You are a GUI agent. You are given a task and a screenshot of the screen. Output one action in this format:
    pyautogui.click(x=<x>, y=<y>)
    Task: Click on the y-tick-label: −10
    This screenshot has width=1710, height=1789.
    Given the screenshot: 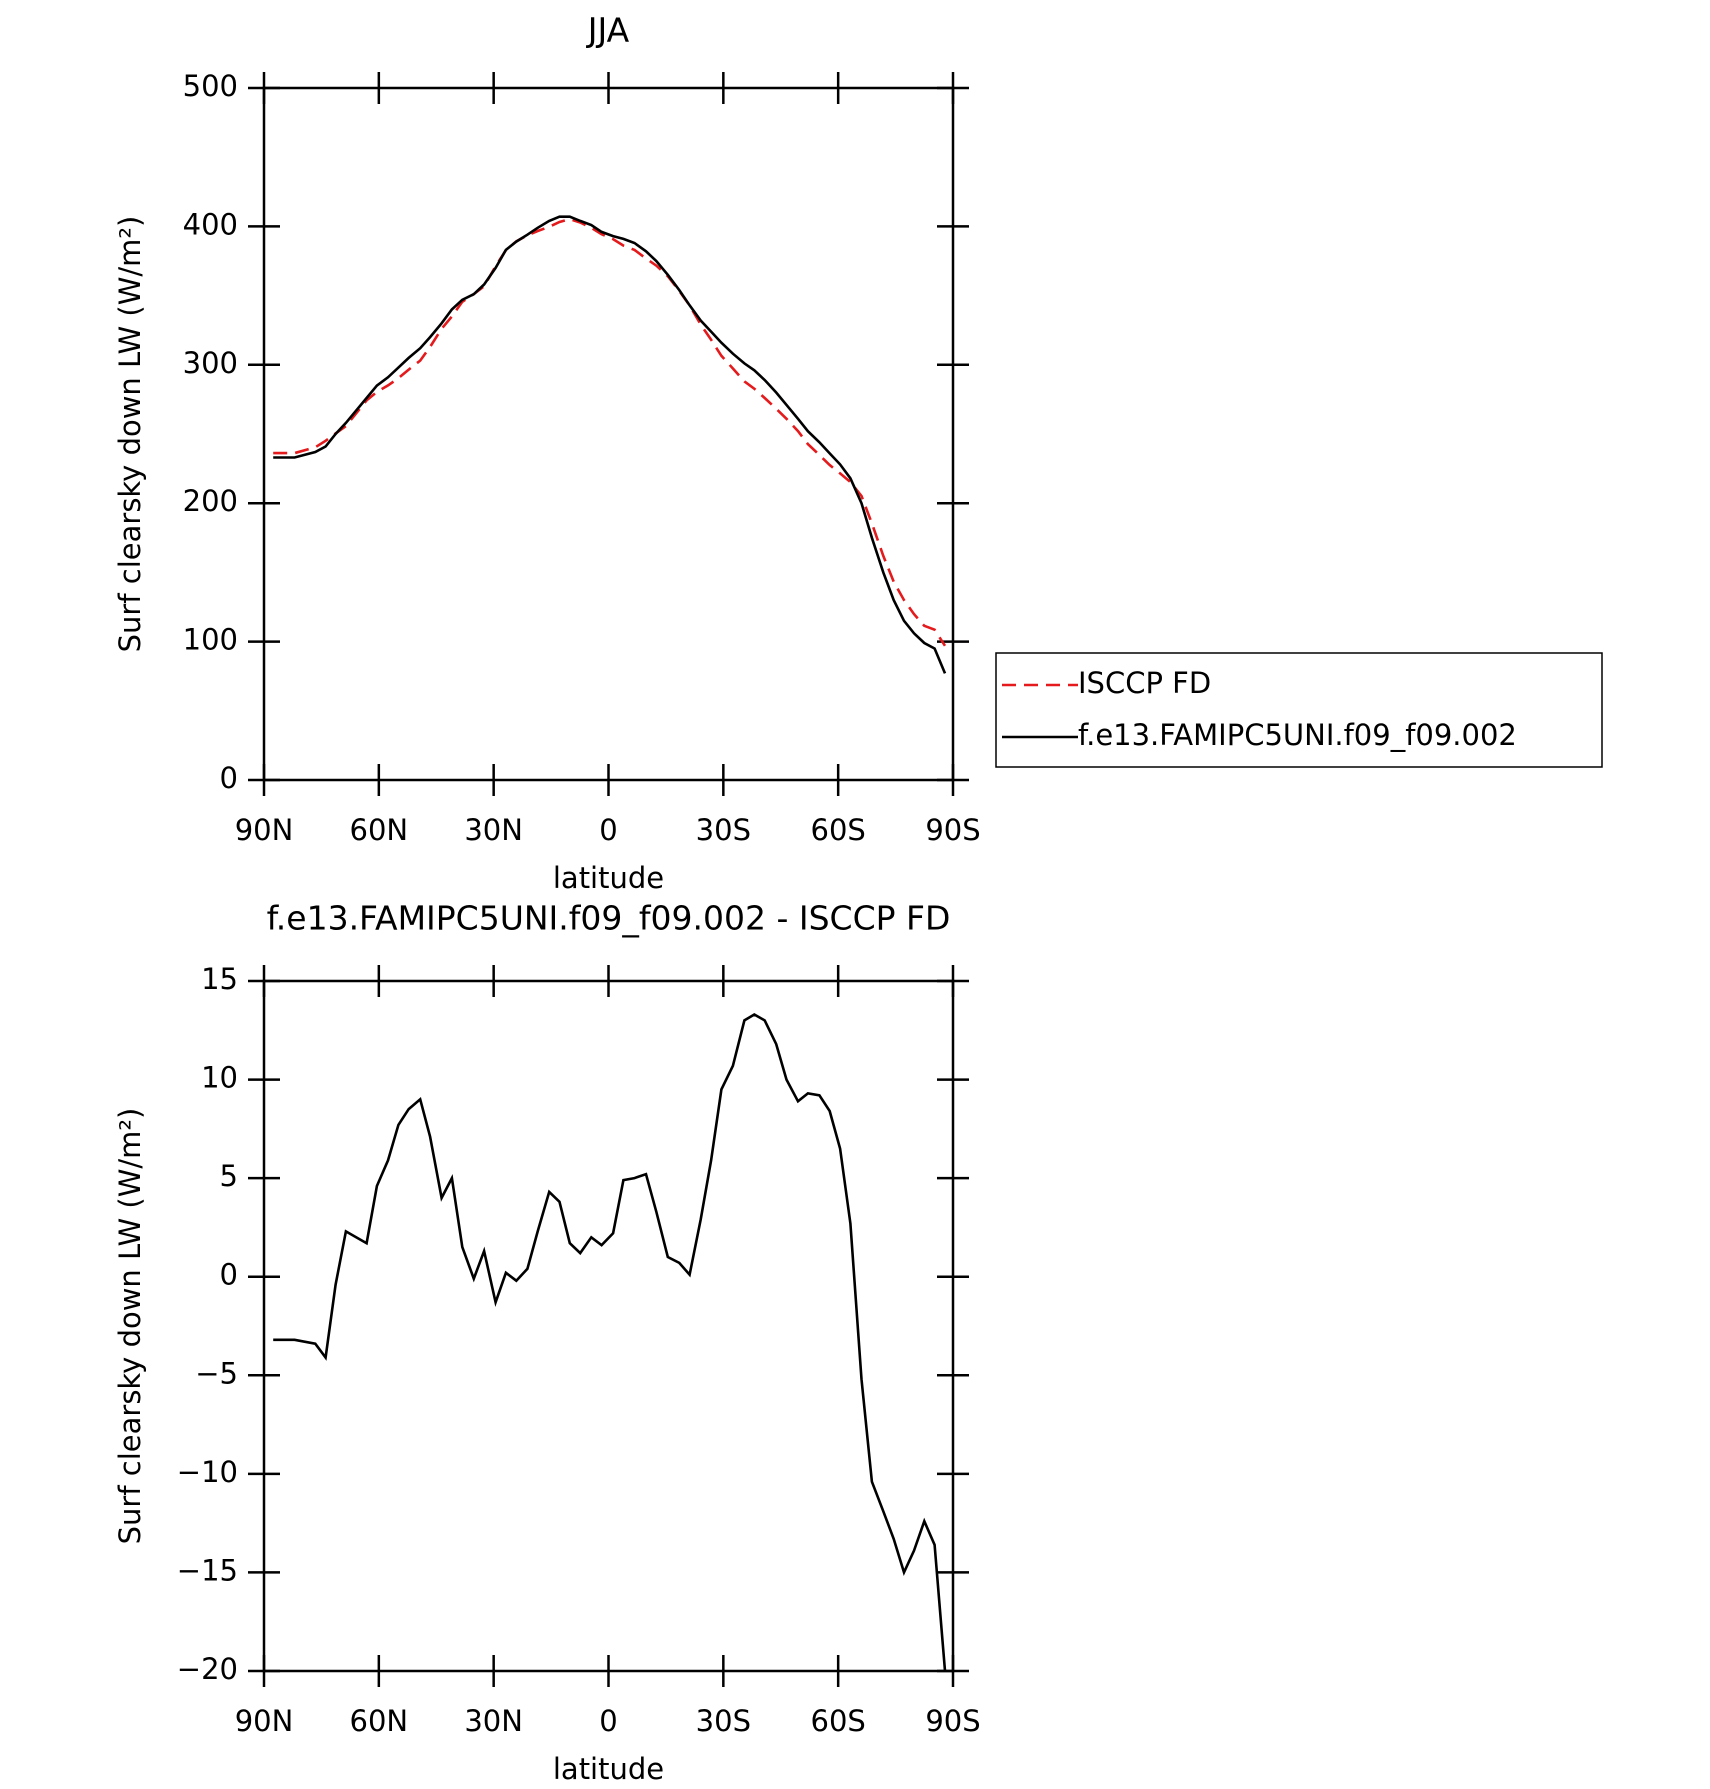 What is the action you would take?
    pyautogui.click(x=207, y=1472)
    